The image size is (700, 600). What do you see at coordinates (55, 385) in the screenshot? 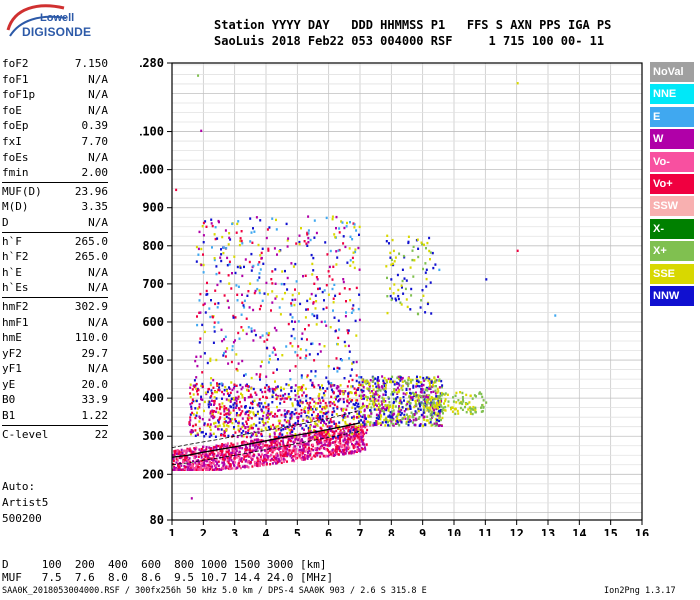
I see `param-row-ye: yE 20.0` at bounding box center [55, 385].